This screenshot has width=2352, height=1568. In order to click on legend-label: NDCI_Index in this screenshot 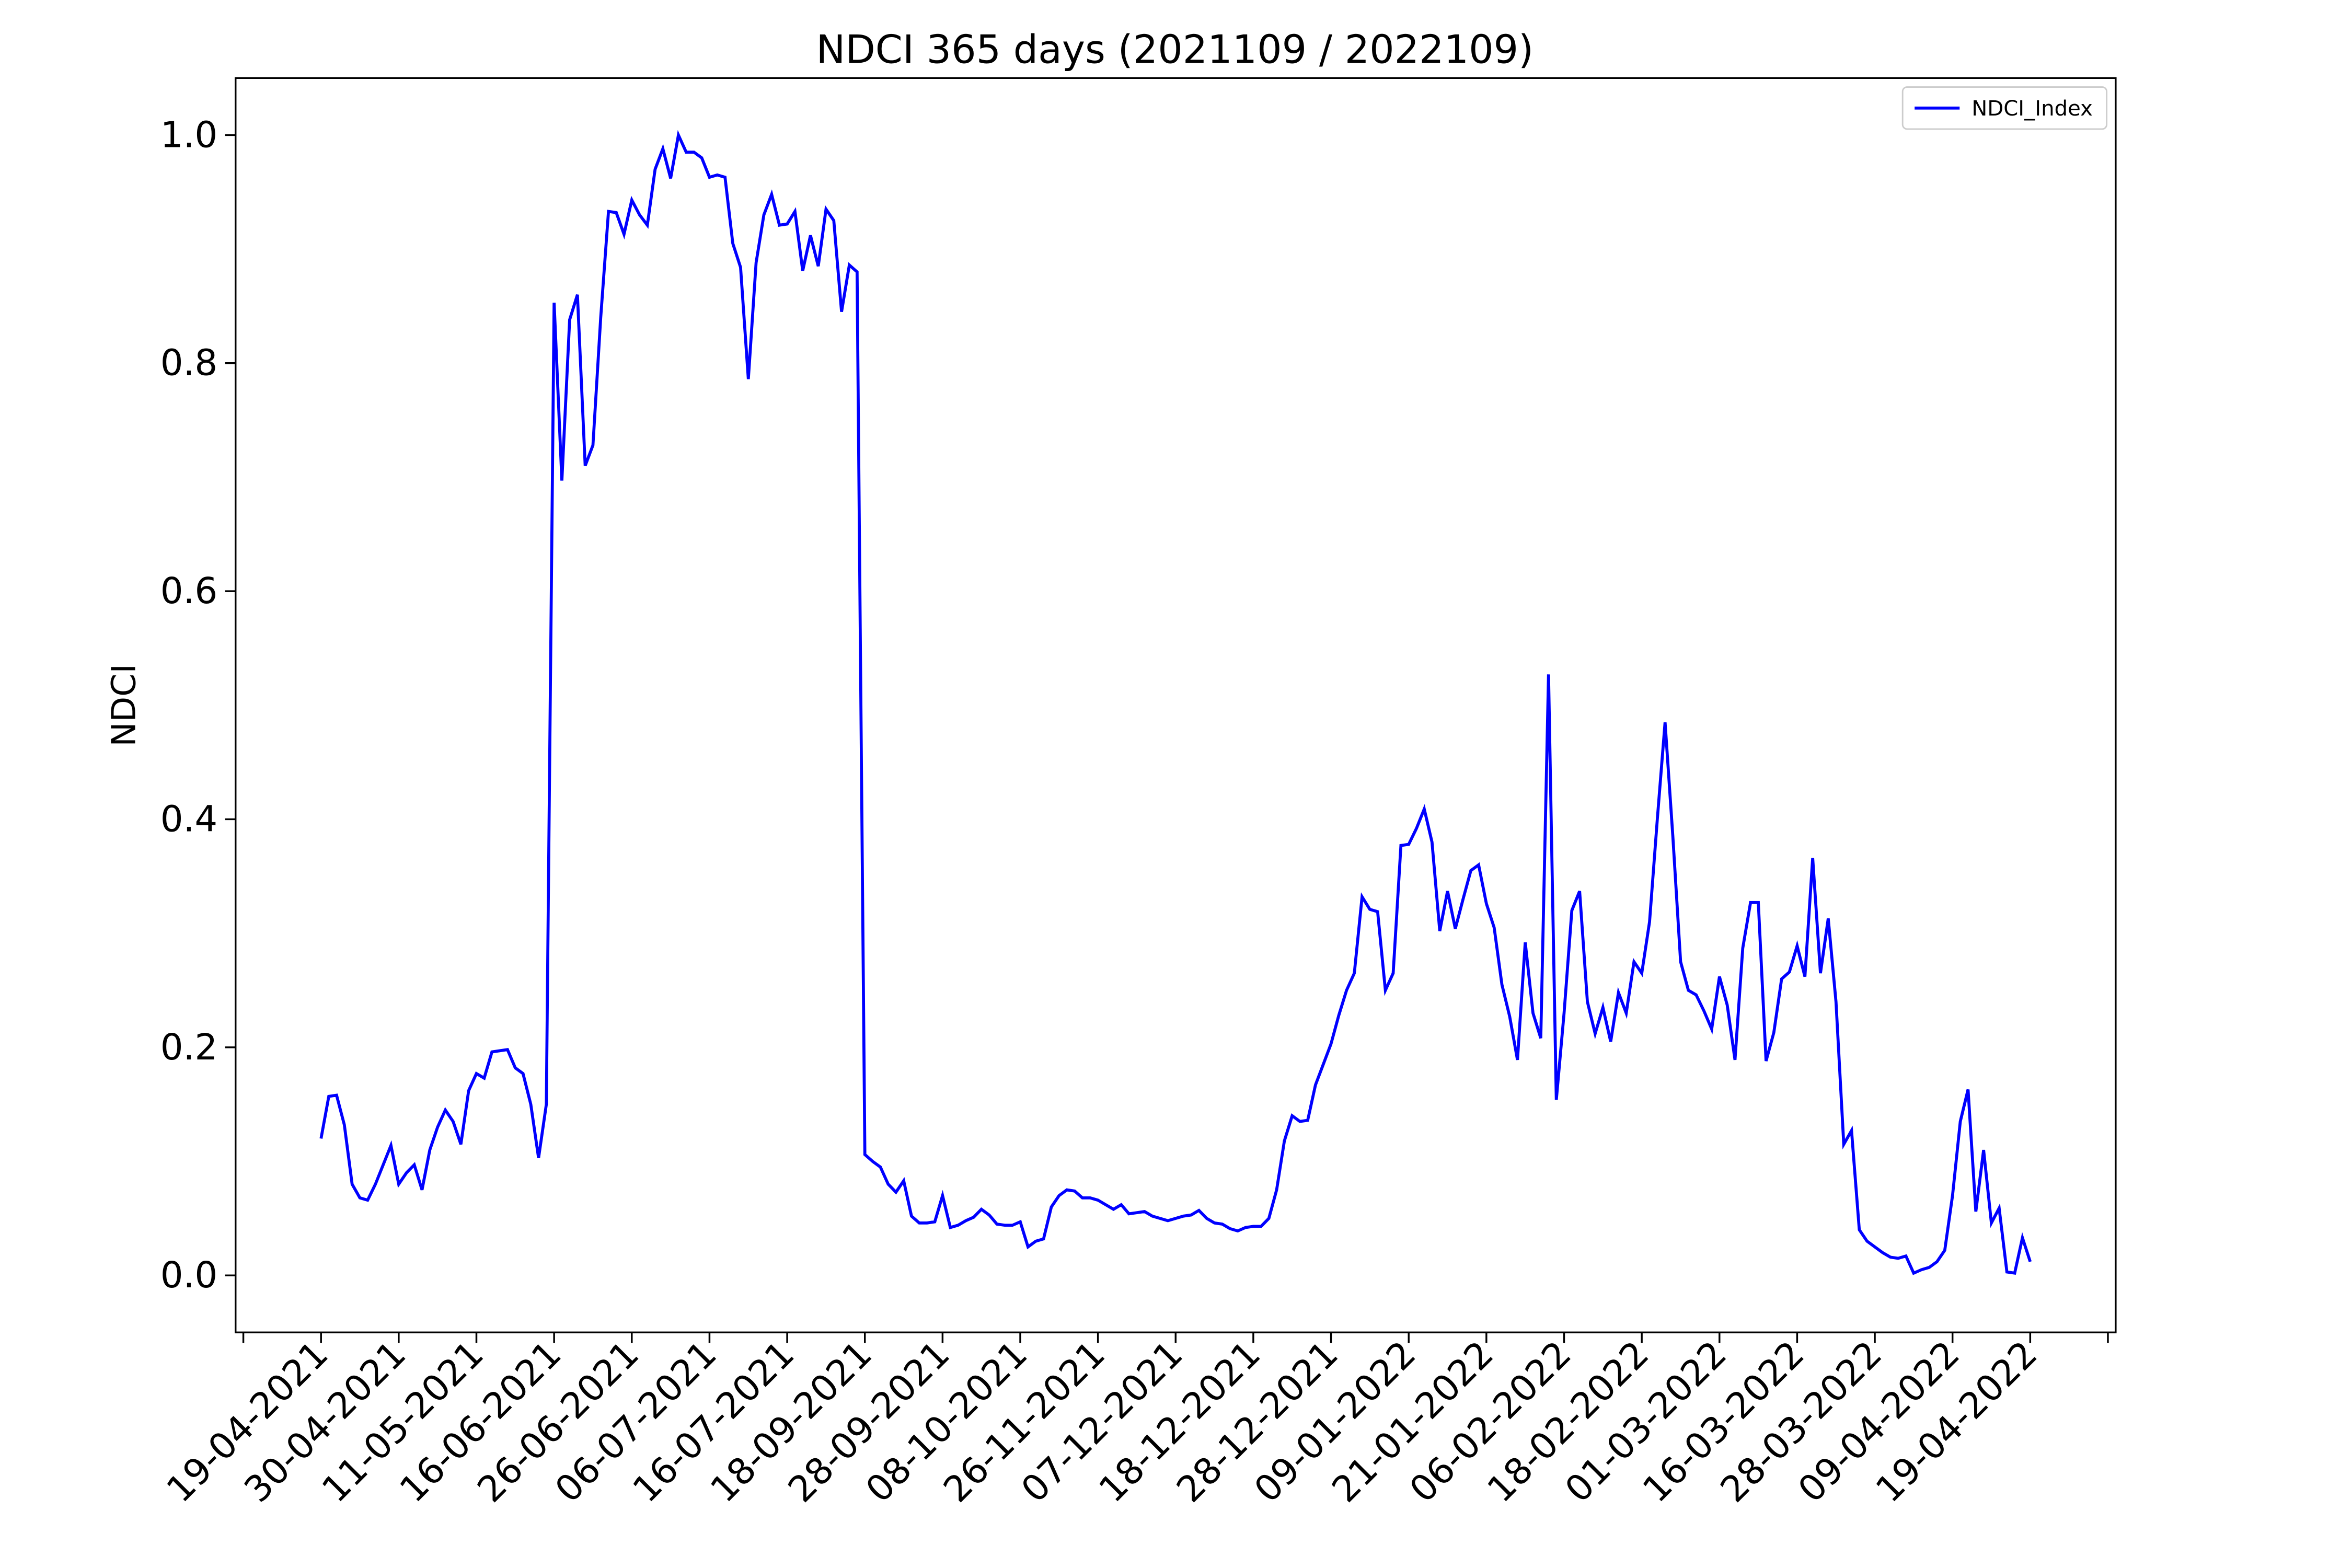, I will do `click(2032, 109)`.